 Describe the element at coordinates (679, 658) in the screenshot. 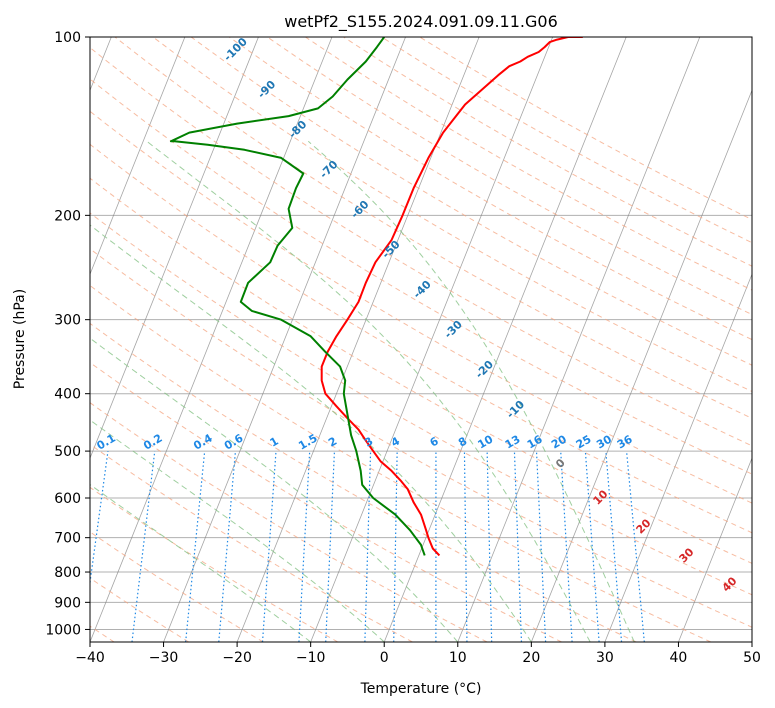

I see `x-tick-label: 40` at that location.